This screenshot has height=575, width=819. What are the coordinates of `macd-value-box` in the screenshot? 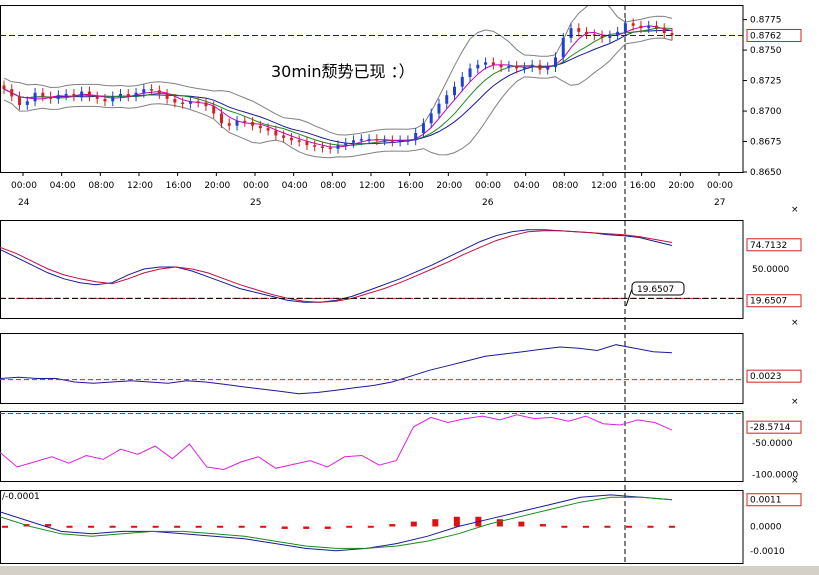 It's located at (774, 500).